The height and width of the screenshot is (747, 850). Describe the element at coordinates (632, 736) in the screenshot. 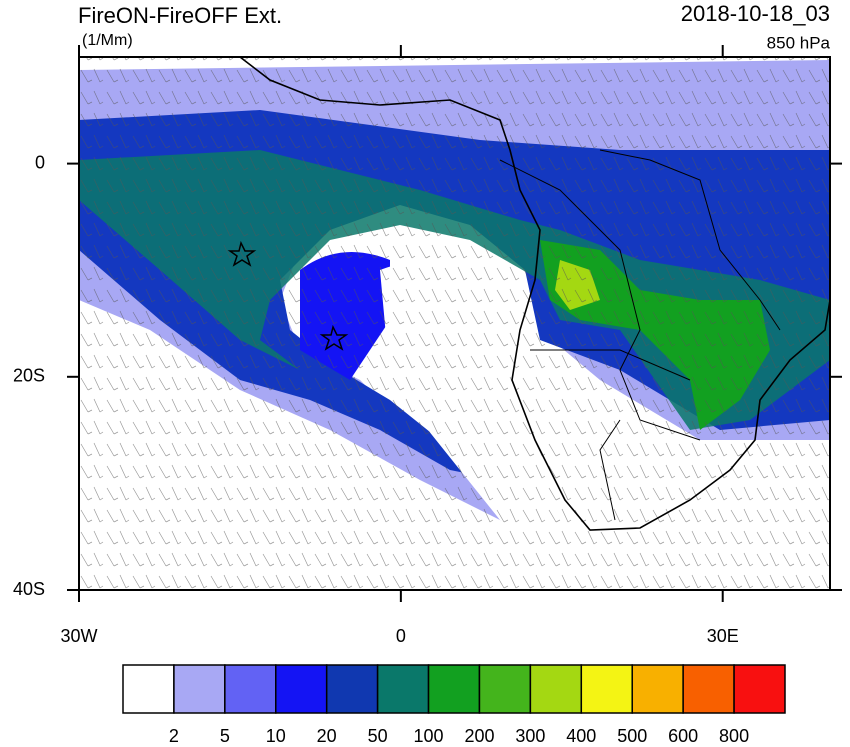

I see `colorbar-label: 500` at that location.